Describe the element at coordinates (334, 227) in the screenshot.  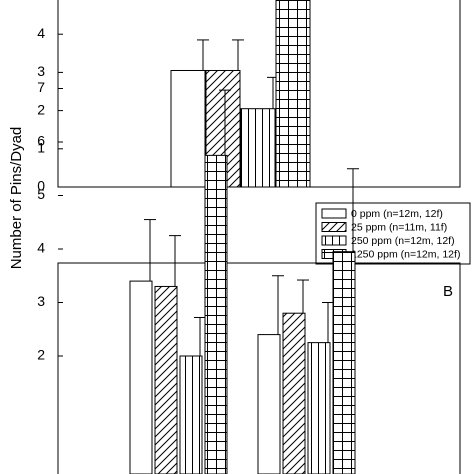
I see `legend-swatch-diagonal` at that location.